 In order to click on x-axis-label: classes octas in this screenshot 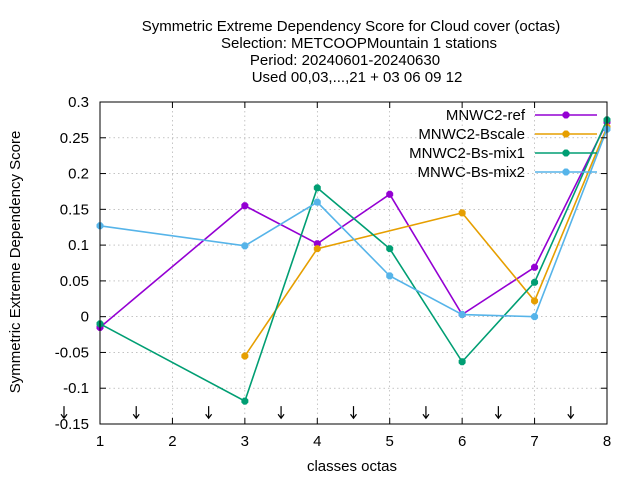, I will do `click(352, 466)`.